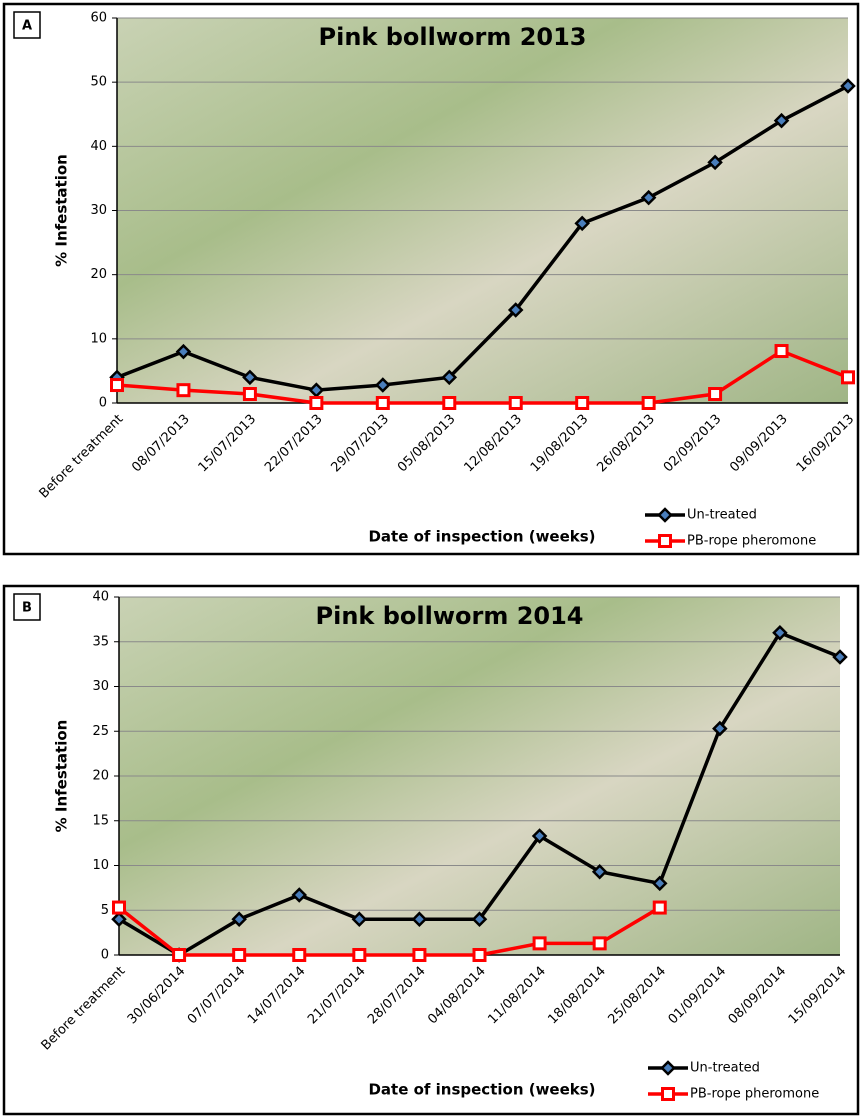 This screenshot has height=1117, width=862. Describe the element at coordinates (100, 820) in the screenshot. I see `y-tick-label: 15` at that location.